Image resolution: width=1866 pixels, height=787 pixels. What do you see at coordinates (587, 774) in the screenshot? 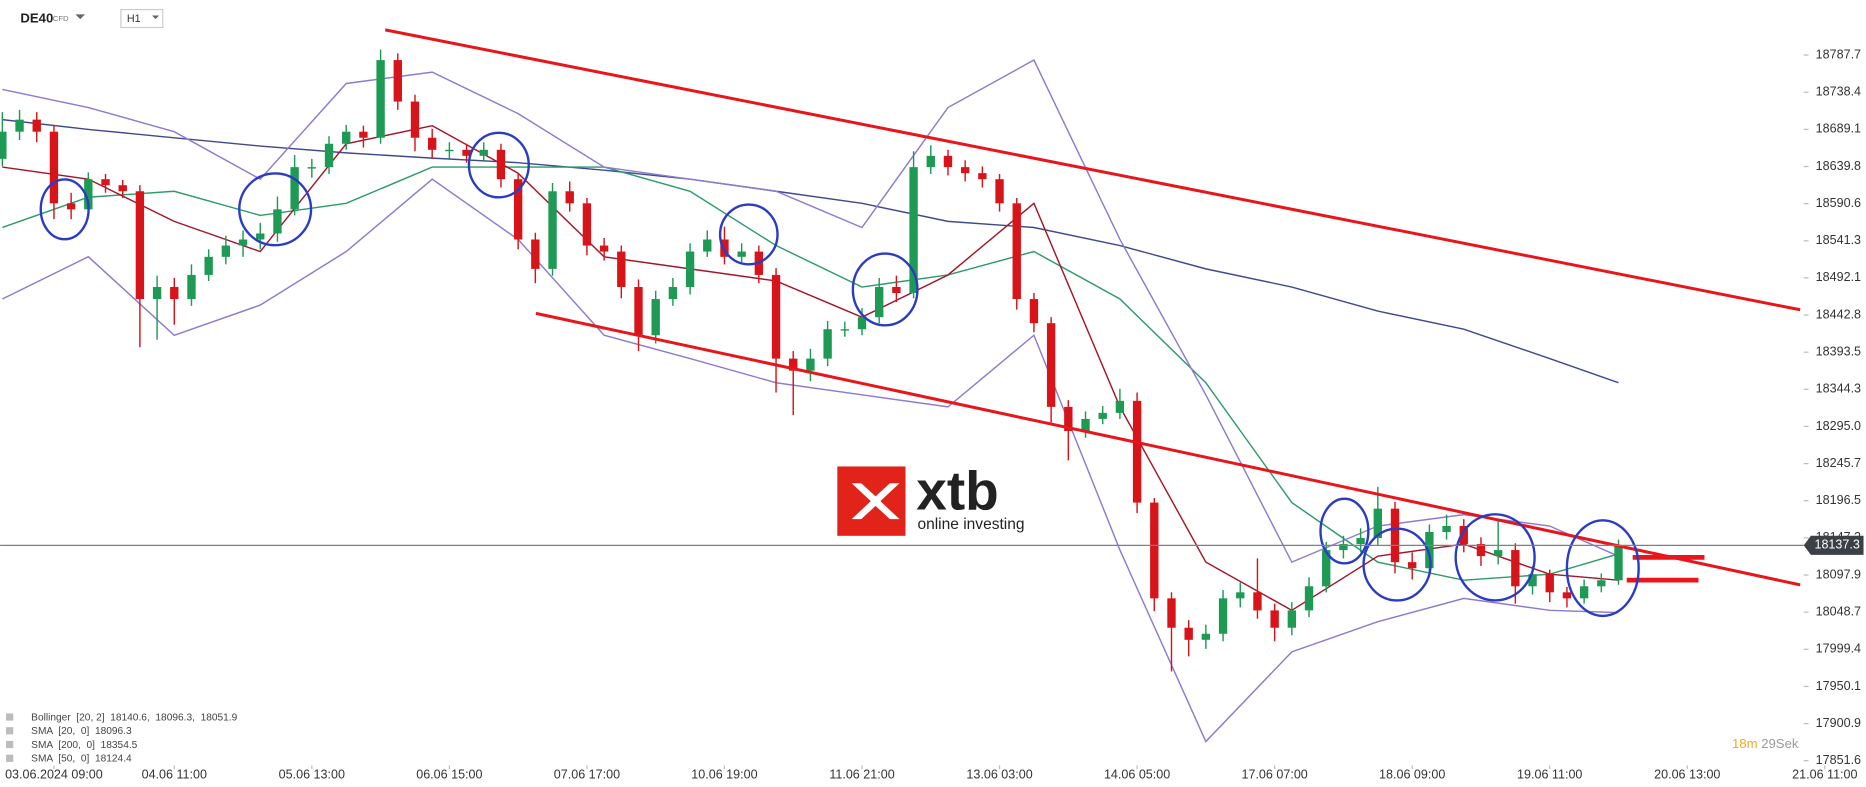
I see `x-tick-label: 07.06 17:00` at bounding box center [587, 774].